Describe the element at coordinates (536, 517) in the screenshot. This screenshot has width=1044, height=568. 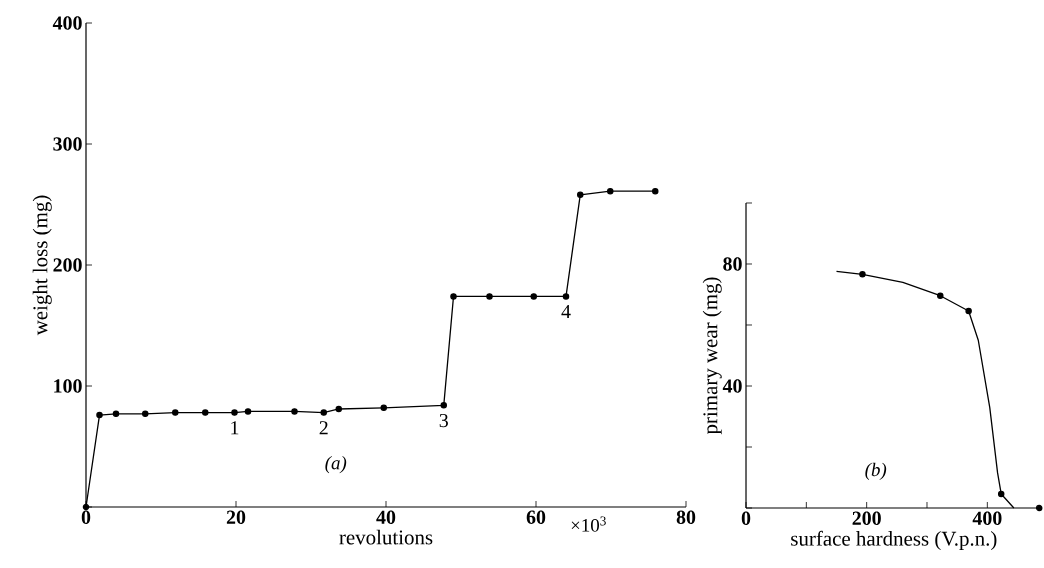
I see `x-tick-label: 60` at that location.